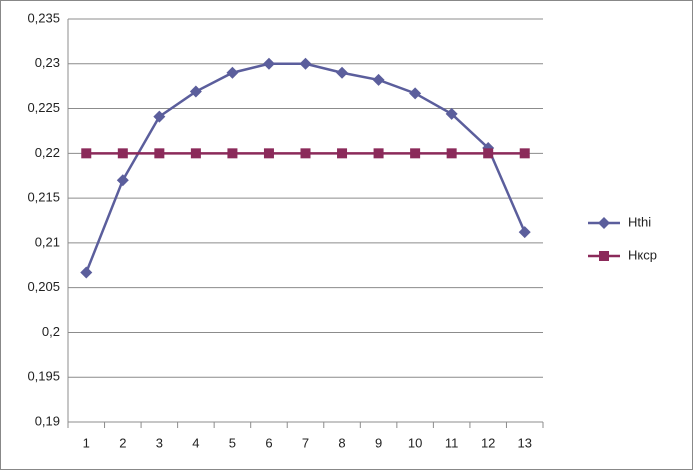 This screenshot has height=471, width=694. Describe the element at coordinates (378, 442) in the screenshot. I see `x-tick-label: 9` at that location.